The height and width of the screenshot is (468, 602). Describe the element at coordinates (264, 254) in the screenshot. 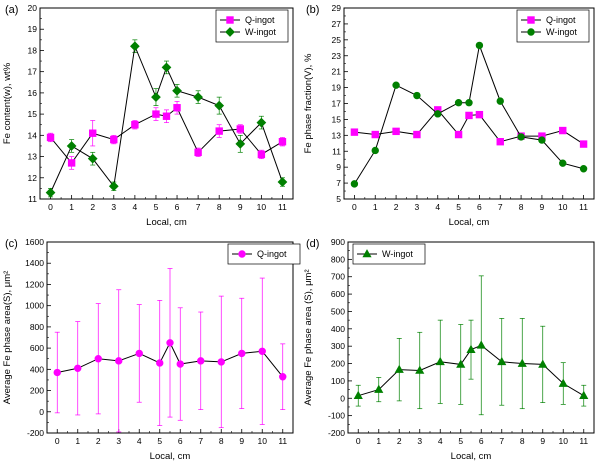

I see `legend: Q-ingot` at that location.